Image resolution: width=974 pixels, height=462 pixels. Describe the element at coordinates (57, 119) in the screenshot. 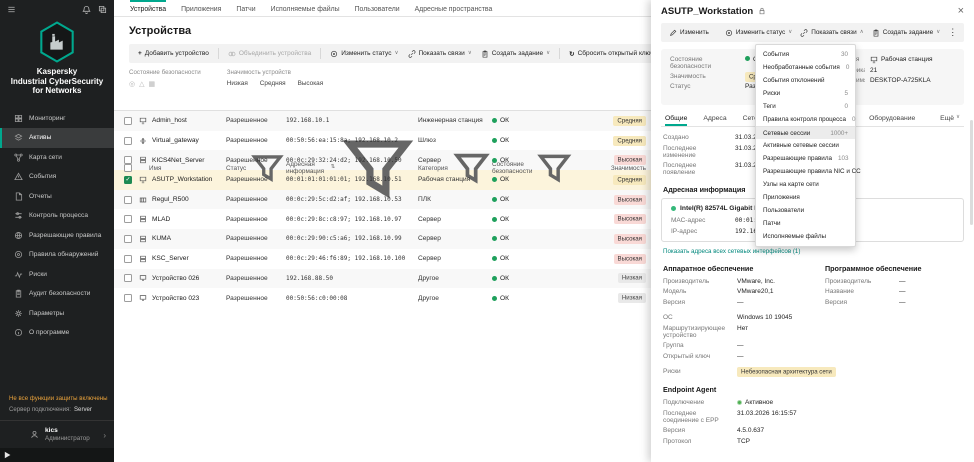

I see `sidebar-item-monitoring: Мониторинг` at that location.